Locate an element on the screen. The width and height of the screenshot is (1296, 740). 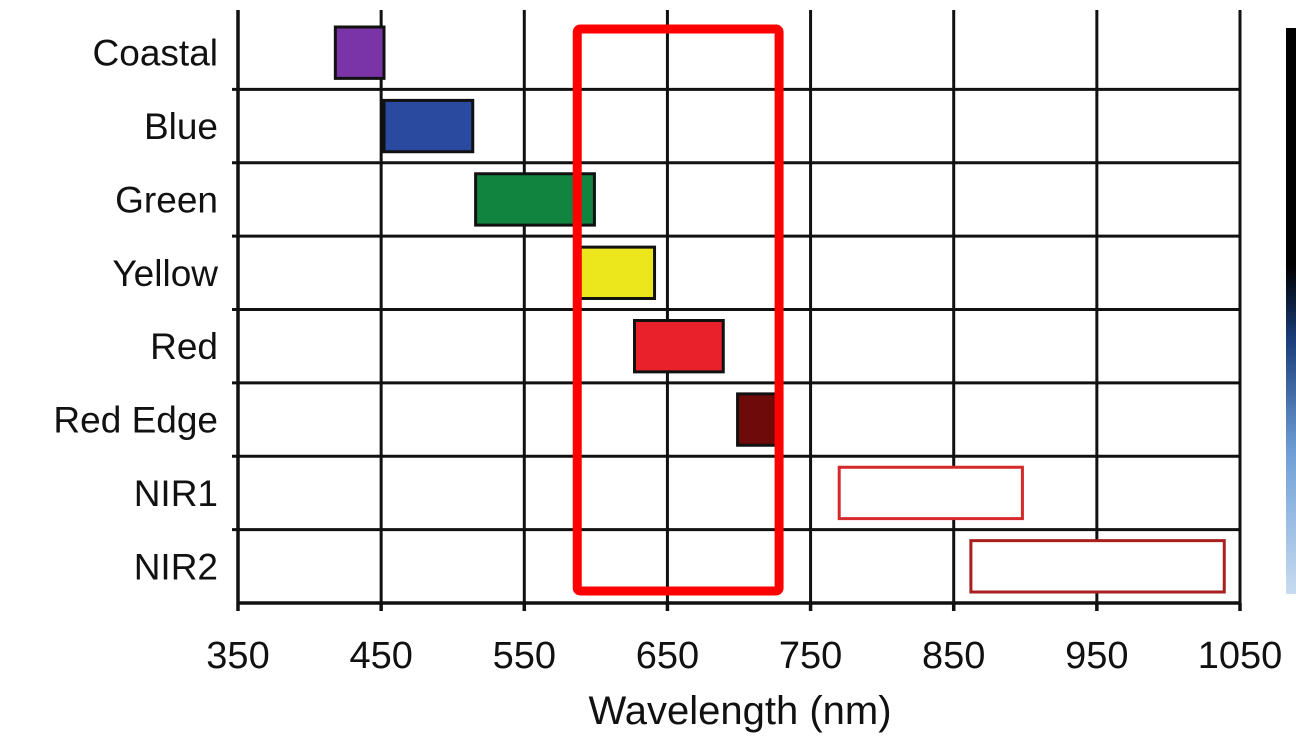
x-tick-label: 550 is located at coordinates (524, 656).